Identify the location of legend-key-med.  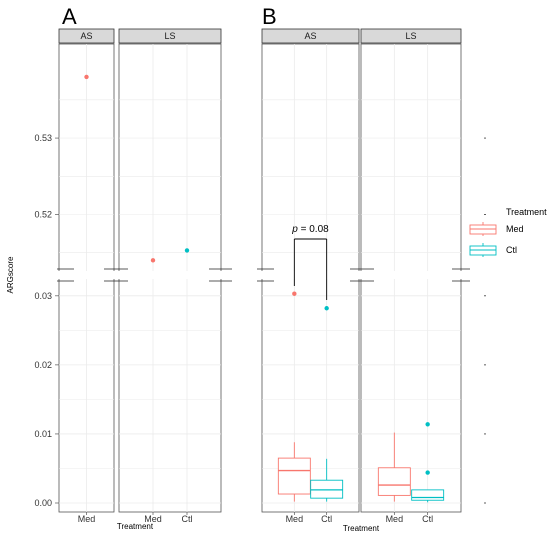
(483, 229).